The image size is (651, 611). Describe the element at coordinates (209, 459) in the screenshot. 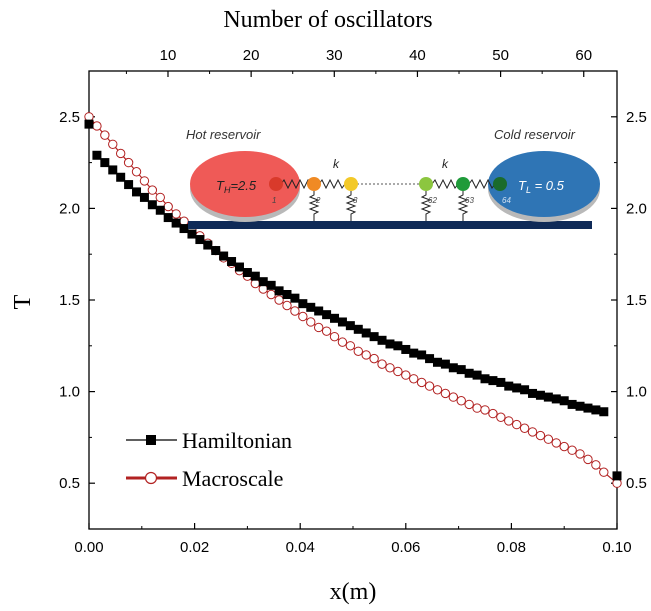

I see `legend: Hamiltonian Macroscale` at that location.